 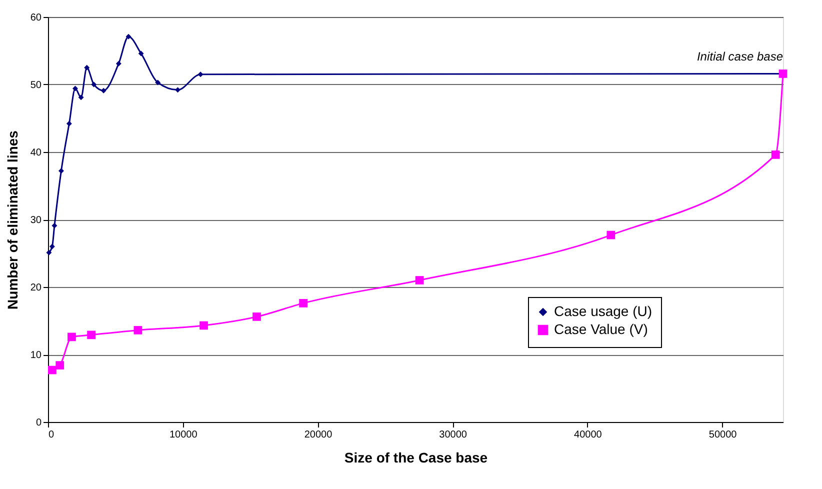 What do you see at coordinates (740, 57) in the screenshot?
I see `annotation: Initial case base` at bounding box center [740, 57].